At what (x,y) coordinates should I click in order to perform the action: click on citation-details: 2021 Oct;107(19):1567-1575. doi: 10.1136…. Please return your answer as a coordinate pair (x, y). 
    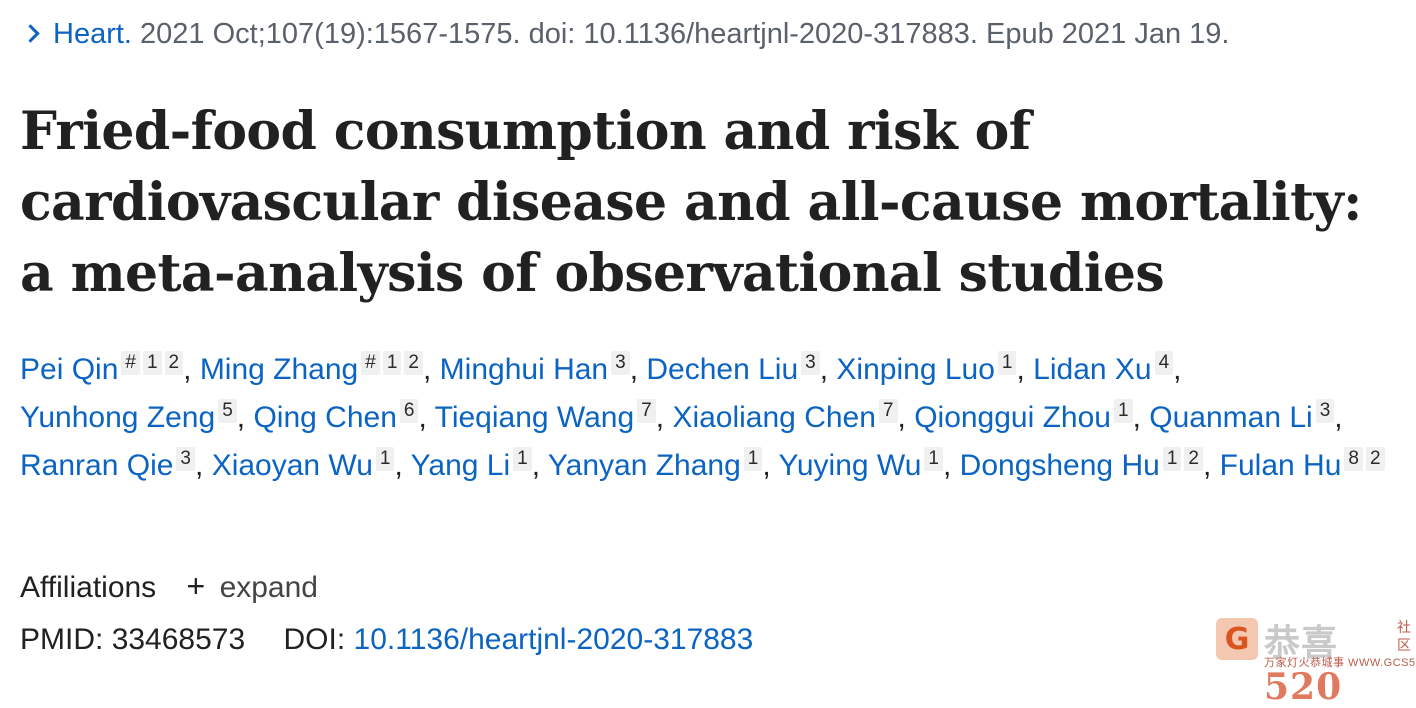
    Looking at the image, I should click on (685, 34).